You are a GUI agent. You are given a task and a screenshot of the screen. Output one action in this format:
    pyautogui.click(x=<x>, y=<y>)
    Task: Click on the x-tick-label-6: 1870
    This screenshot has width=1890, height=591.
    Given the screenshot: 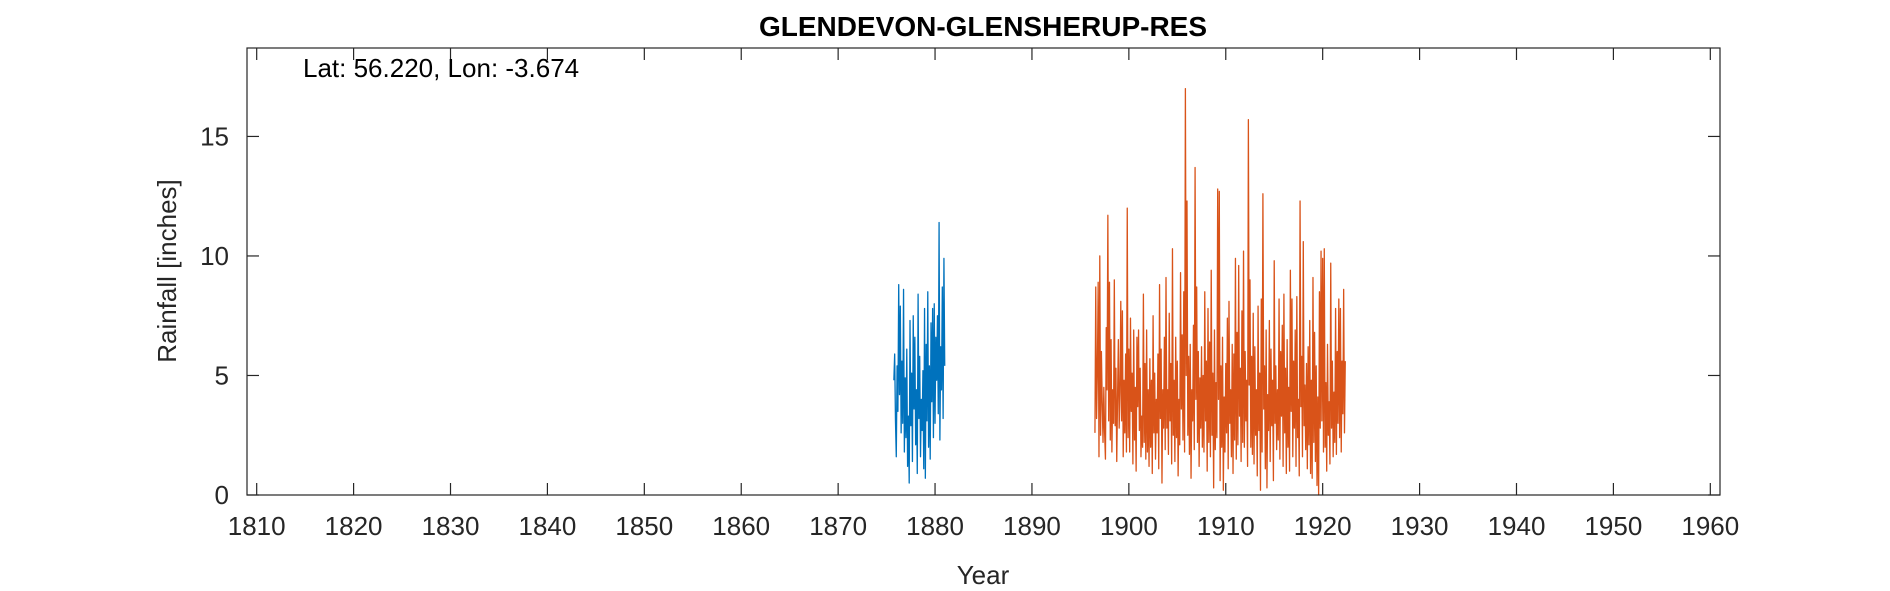 What is the action you would take?
    pyautogui.click(x=838, y=526)
    